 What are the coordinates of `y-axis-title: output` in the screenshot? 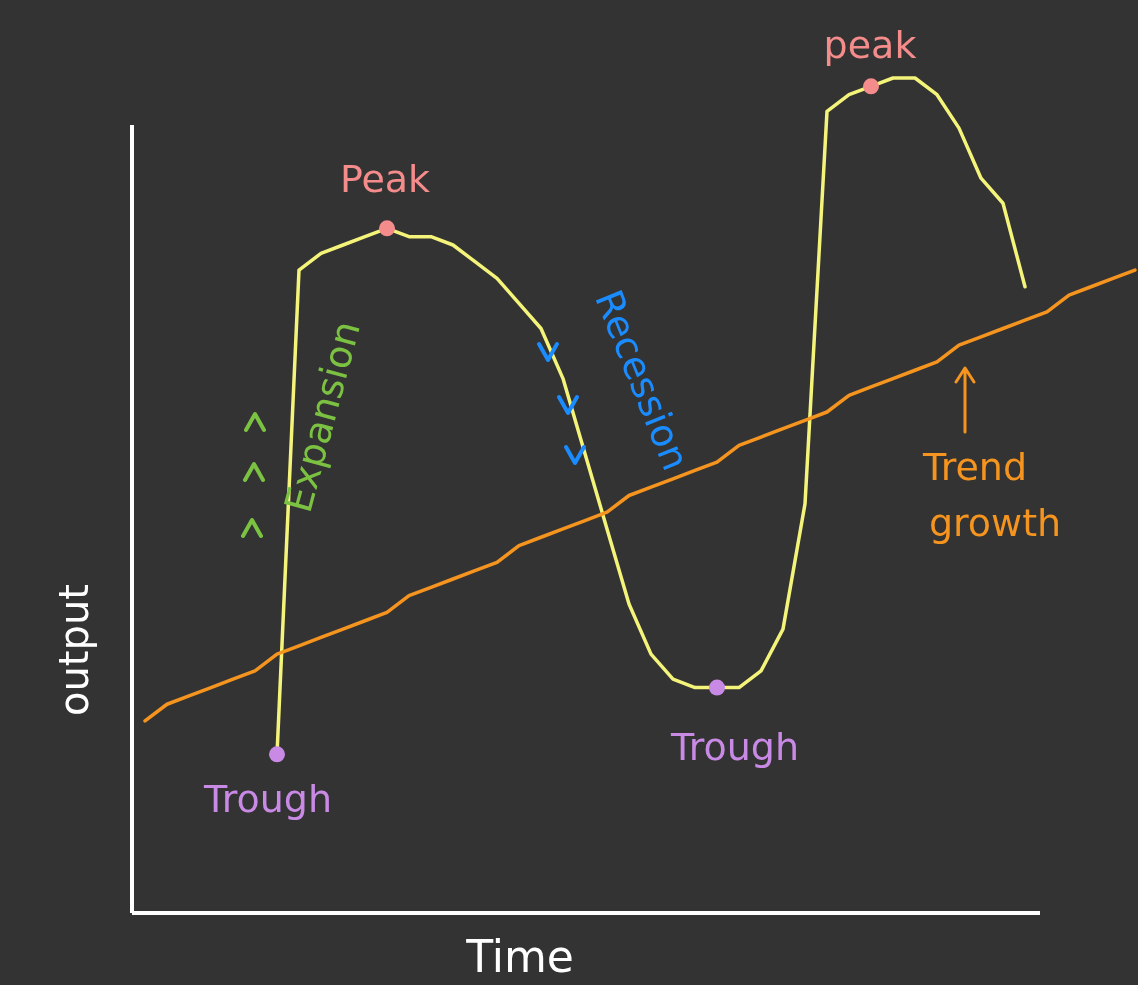 It's located at (74, 650).